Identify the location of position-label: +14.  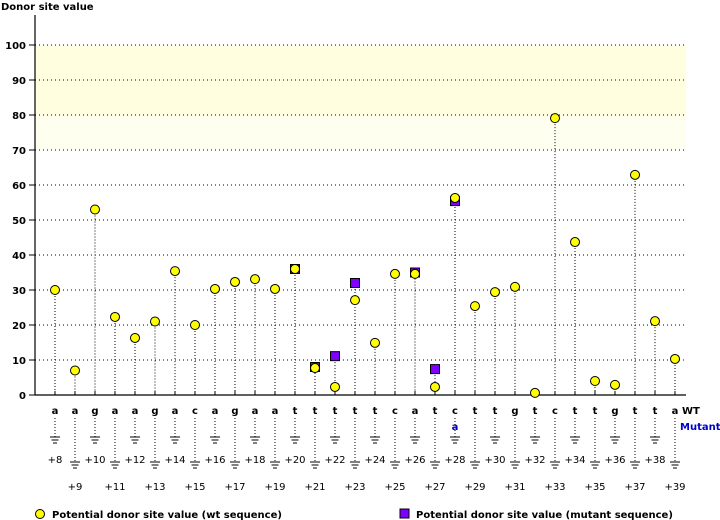
(174, 460).